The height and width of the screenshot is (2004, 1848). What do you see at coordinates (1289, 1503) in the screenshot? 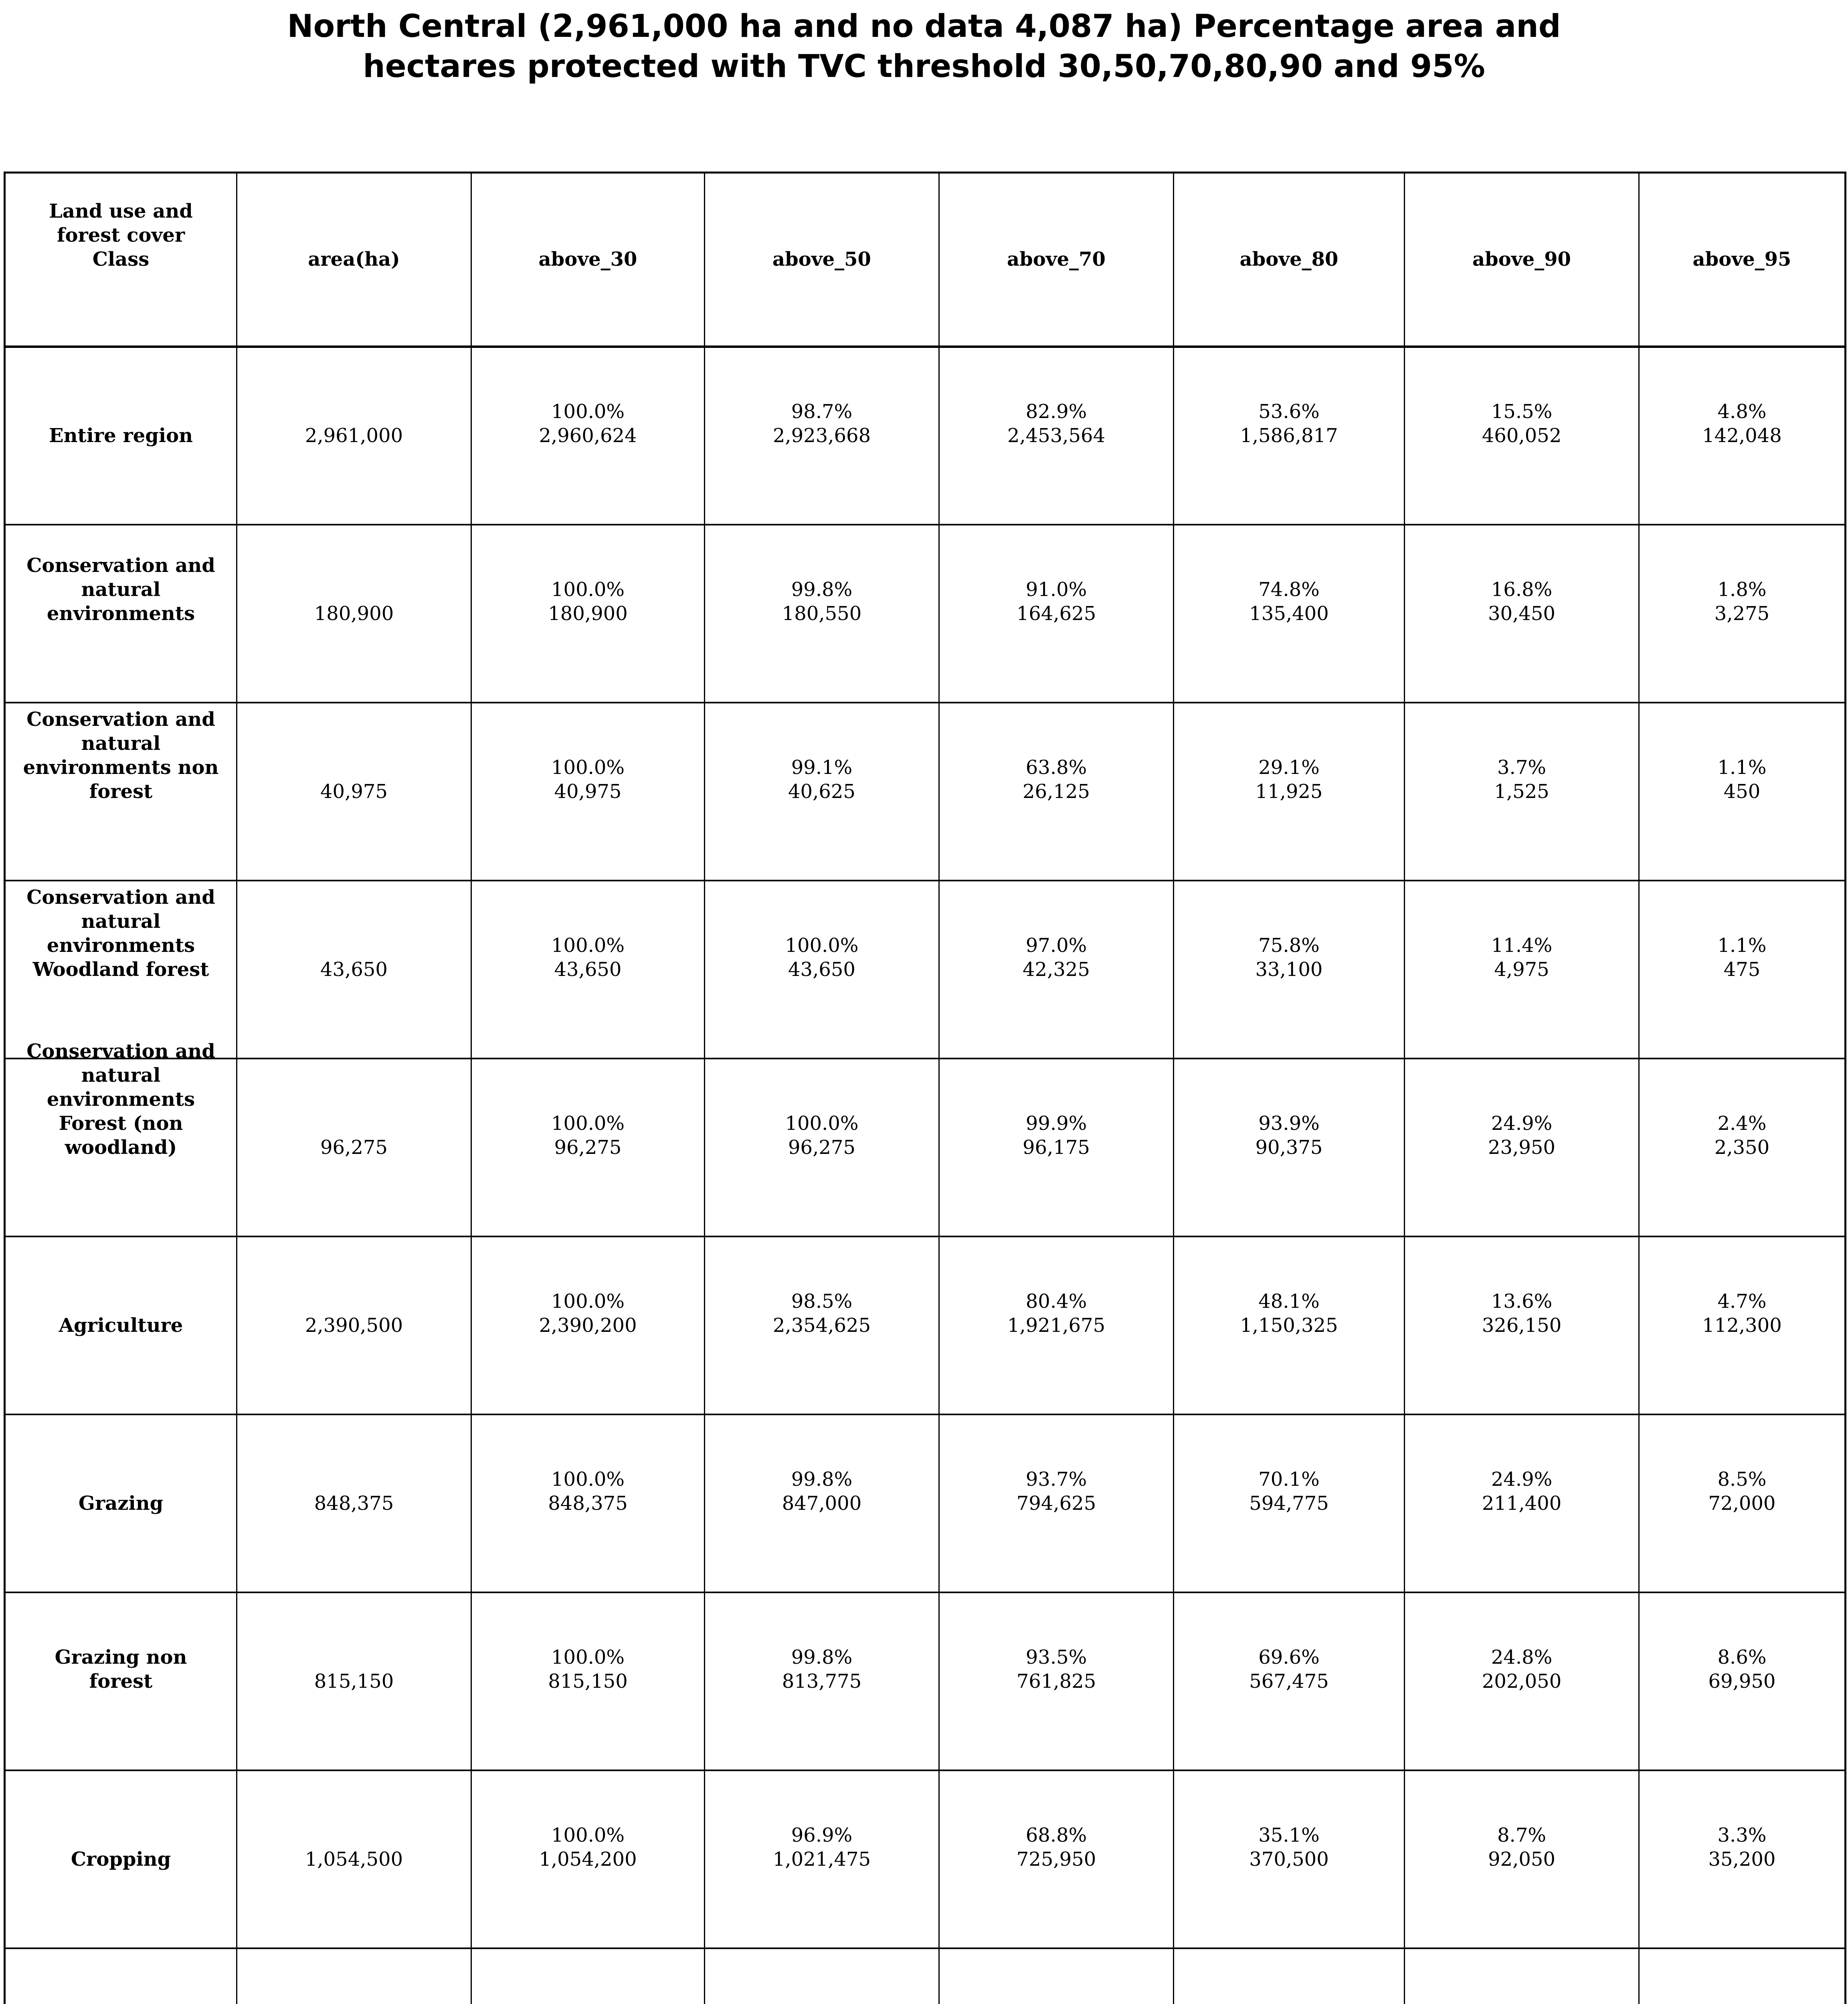
I see `value-cell: 70.1% 594,775` at bounding box center [1289, 1503].